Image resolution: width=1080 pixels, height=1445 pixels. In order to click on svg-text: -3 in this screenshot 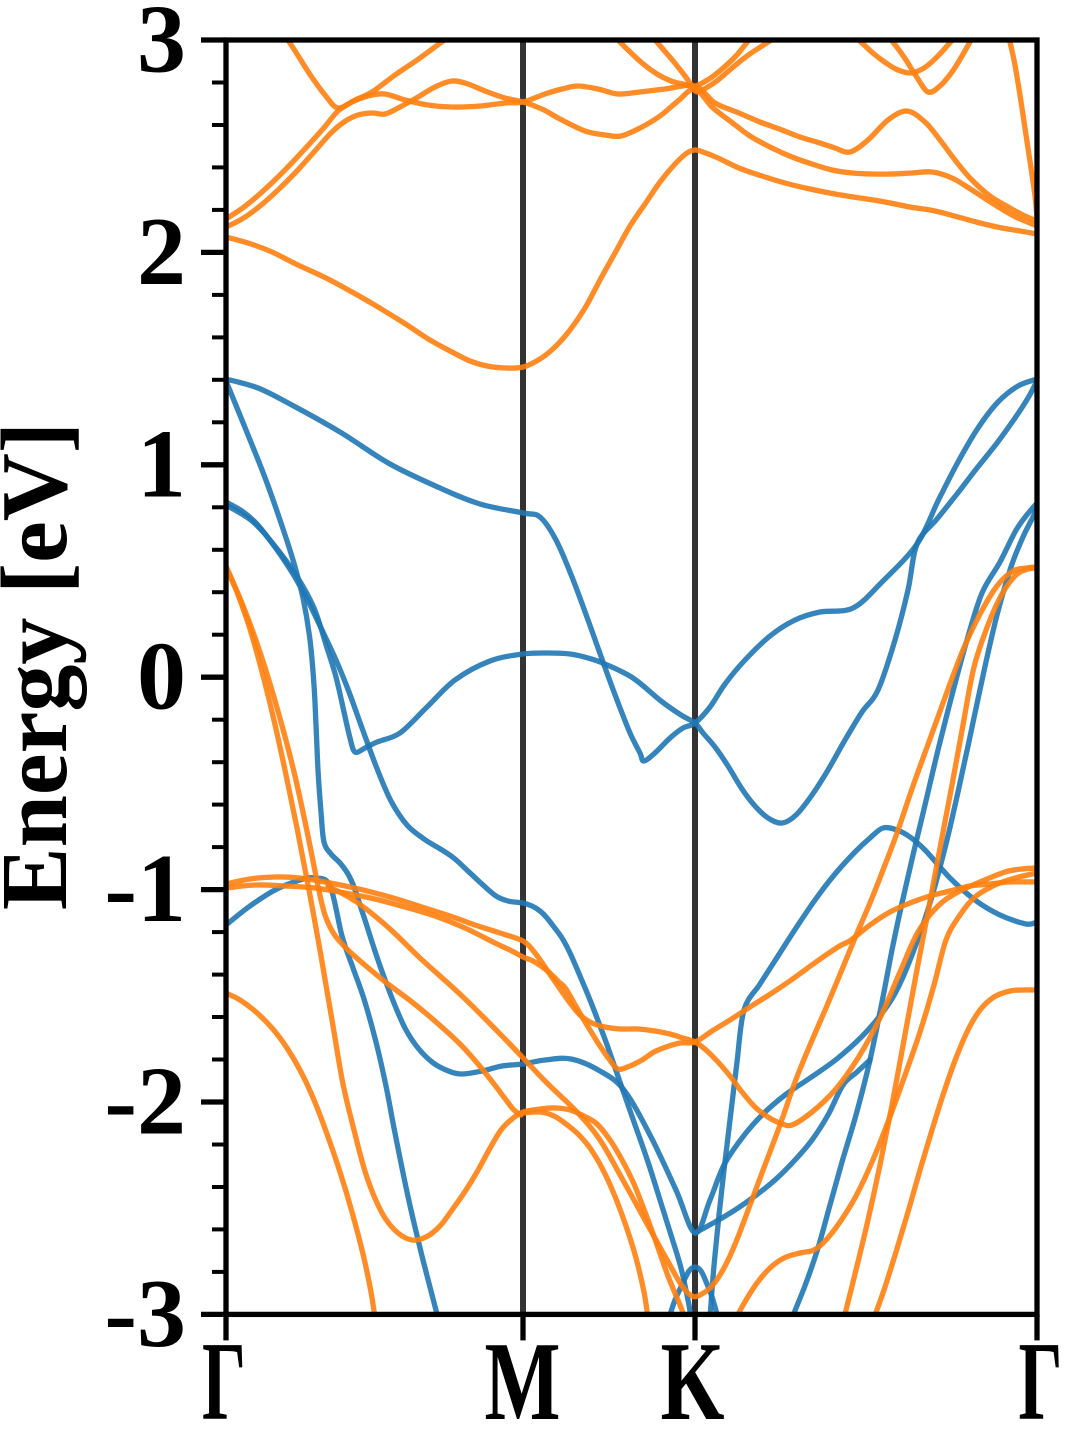, I will do `click(145, 1314)`.